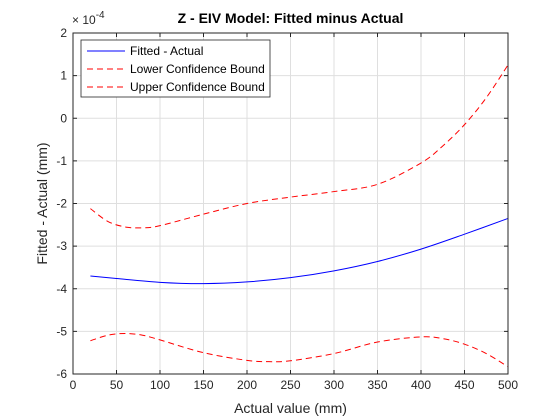  Describe the element at coordinates (63, 118) in the screenshot. I see `y-tick-label: 0` at that location.